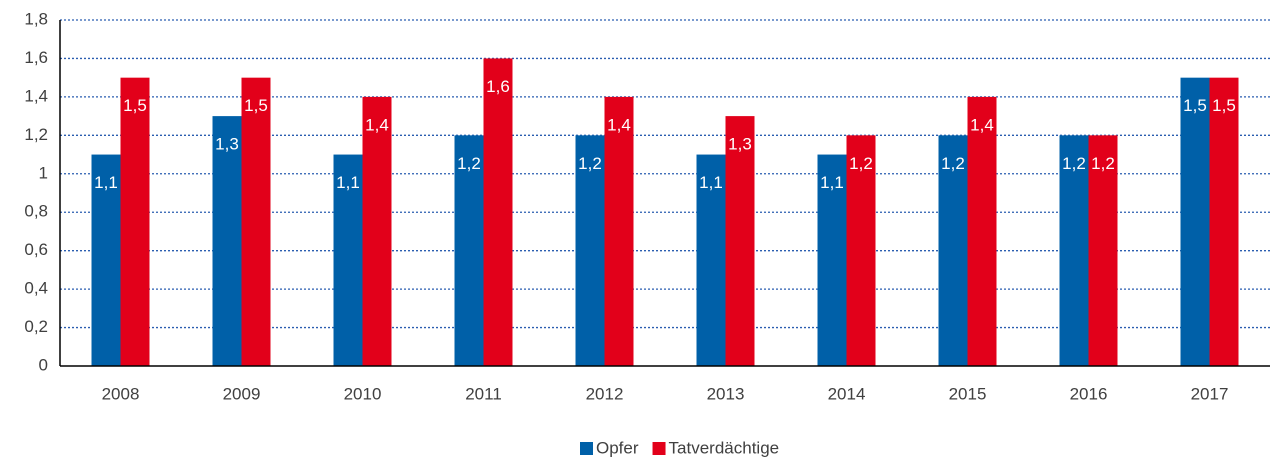 The width and height of the screenshot is (1279, 464). I want to click on y-tick-label: 0,8, so click(36, 211).